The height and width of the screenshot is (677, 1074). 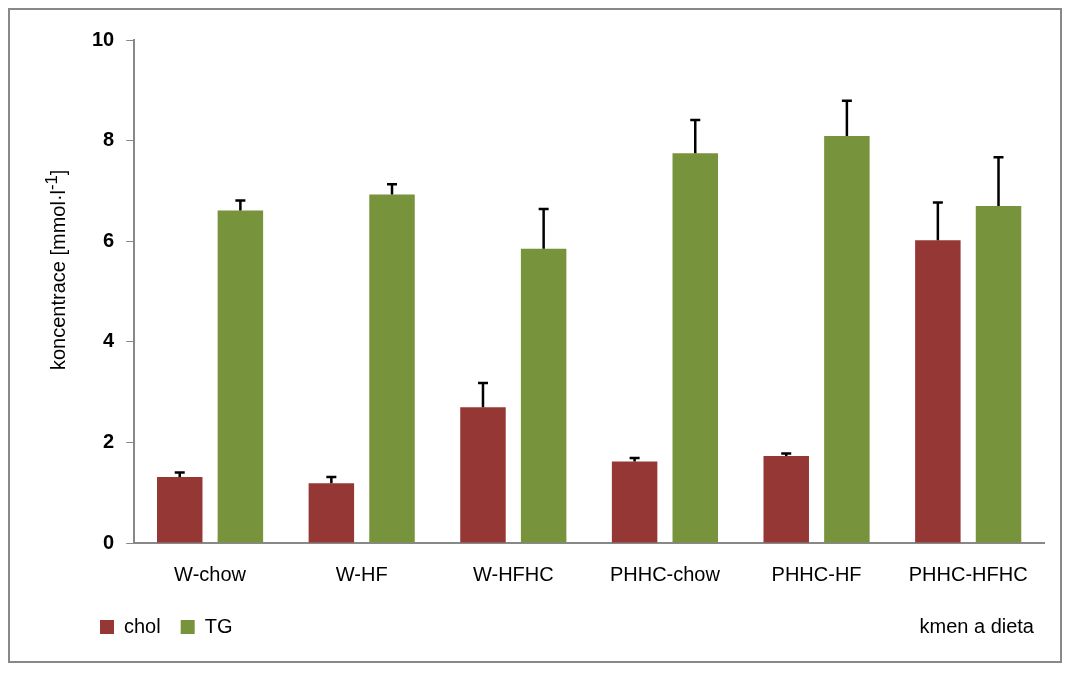 What do you see at coordinates (976, 626) in the screenshot?
I see `x-axis-title: kmen a dieta` at bounding box center [976, 626].